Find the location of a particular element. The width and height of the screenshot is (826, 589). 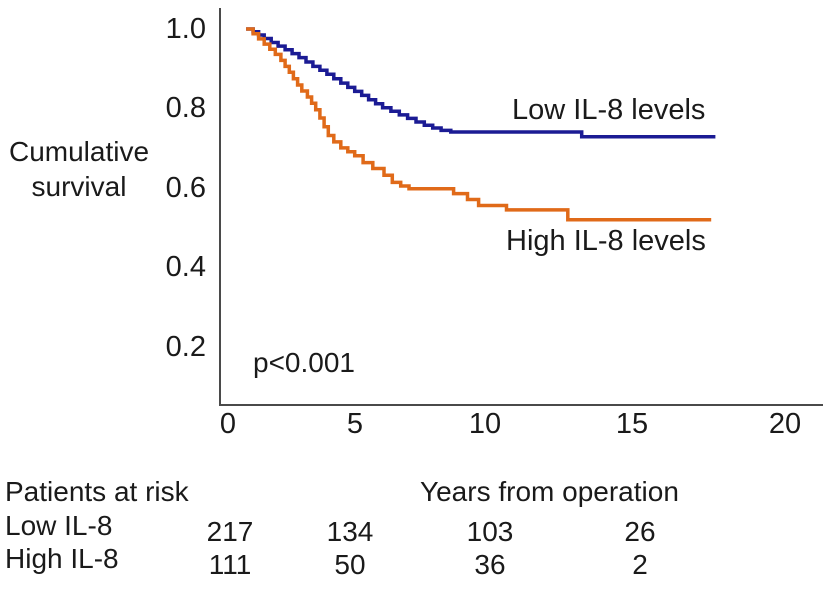

y-tick-1.0: 1.0 is located at coordinates (185, 29).